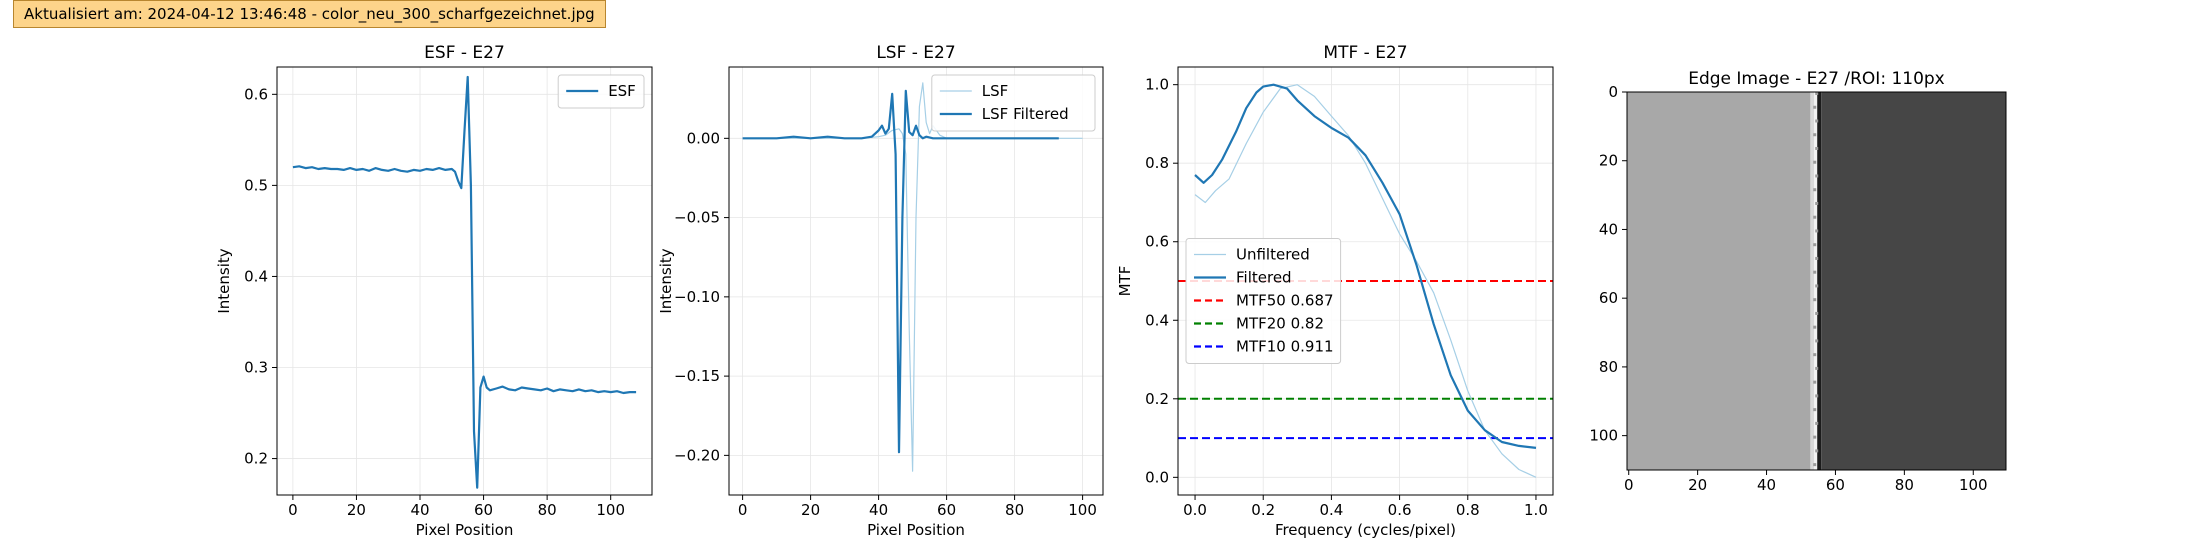  I want to click on y-tick-label: 60, so click(1608, 298).